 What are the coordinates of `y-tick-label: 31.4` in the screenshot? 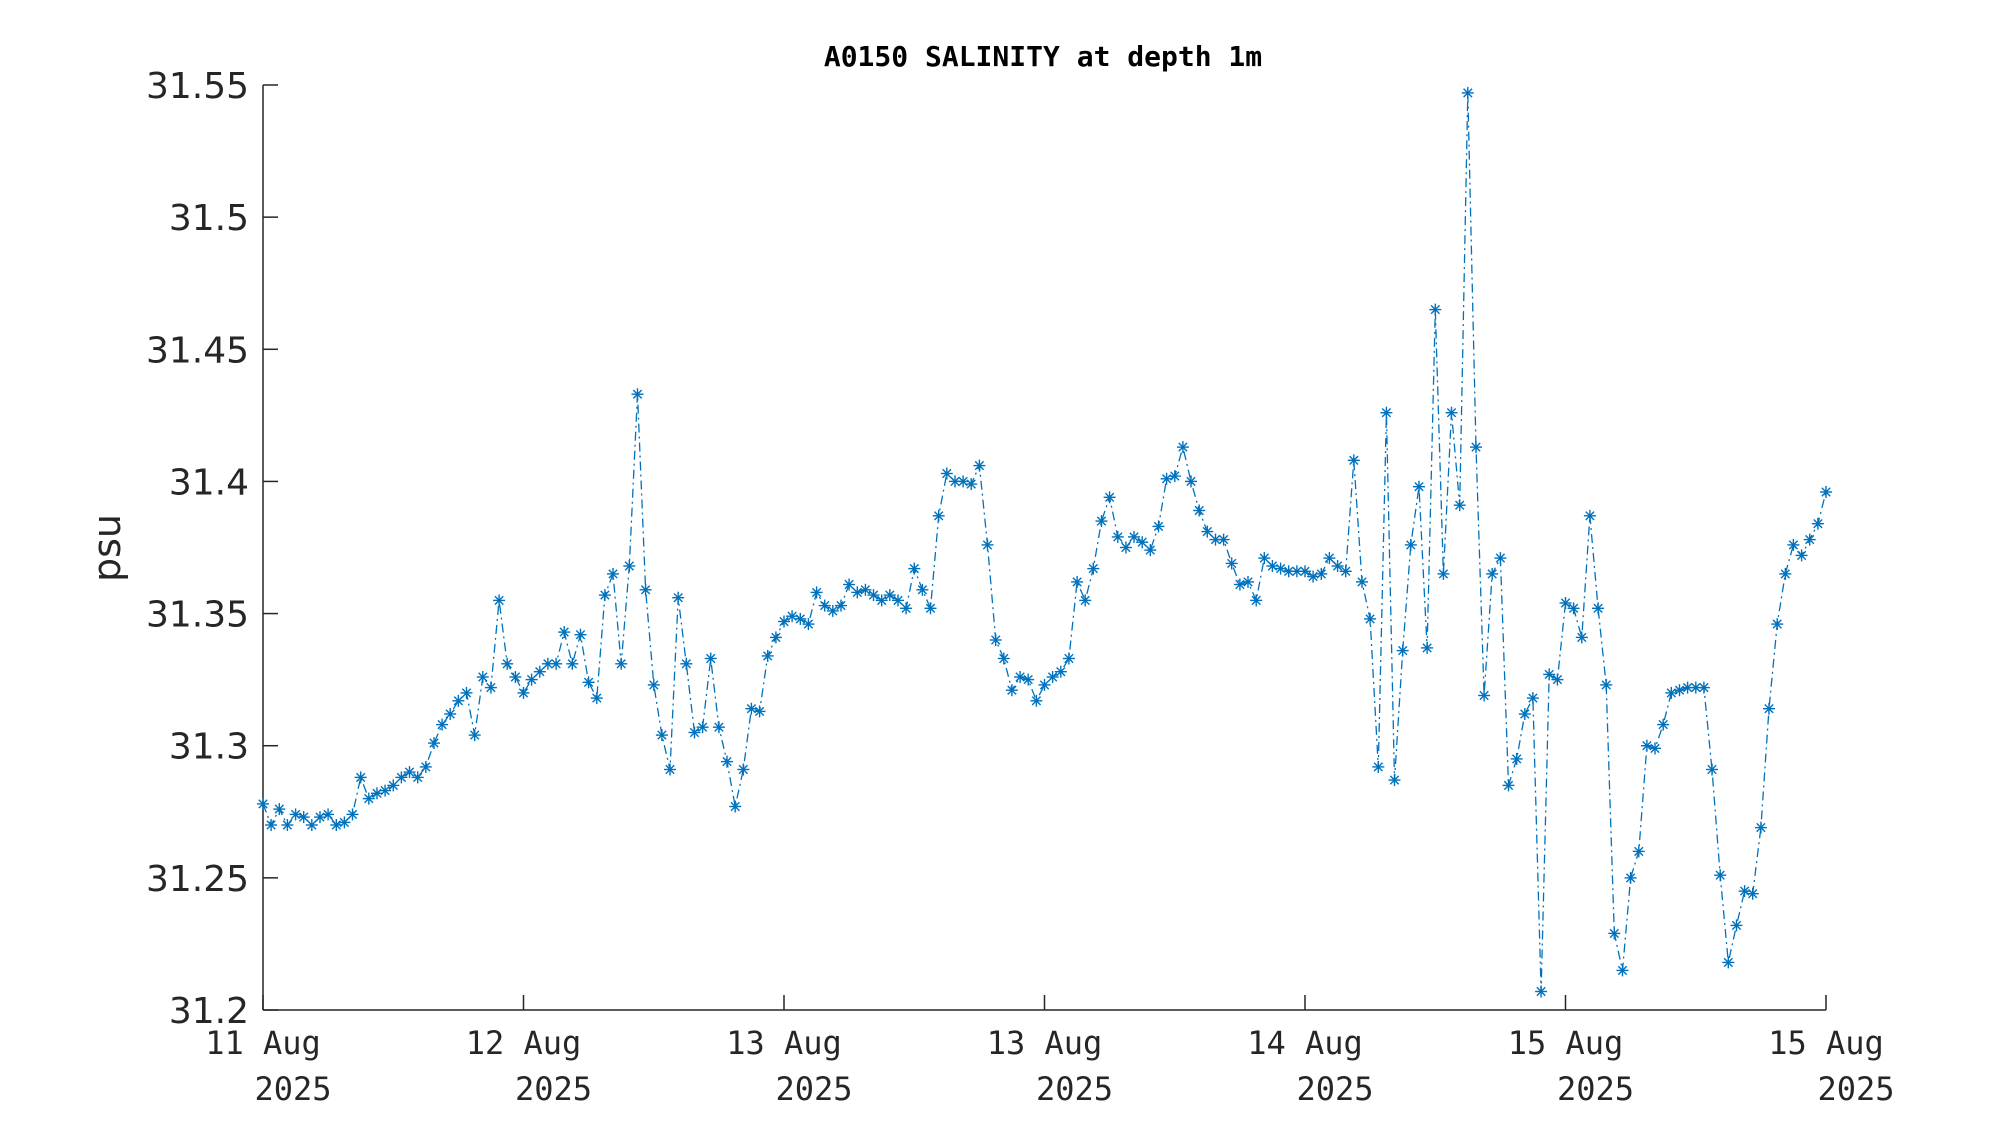 It's located at (209, 482).